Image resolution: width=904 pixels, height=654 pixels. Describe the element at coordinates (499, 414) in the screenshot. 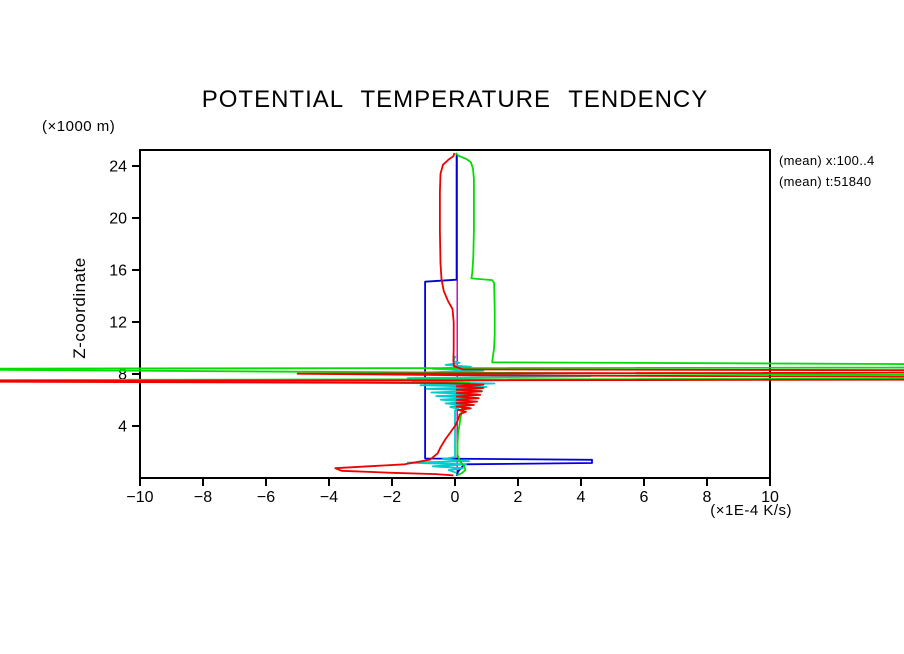

I see `series-cyan-curve` at that location.